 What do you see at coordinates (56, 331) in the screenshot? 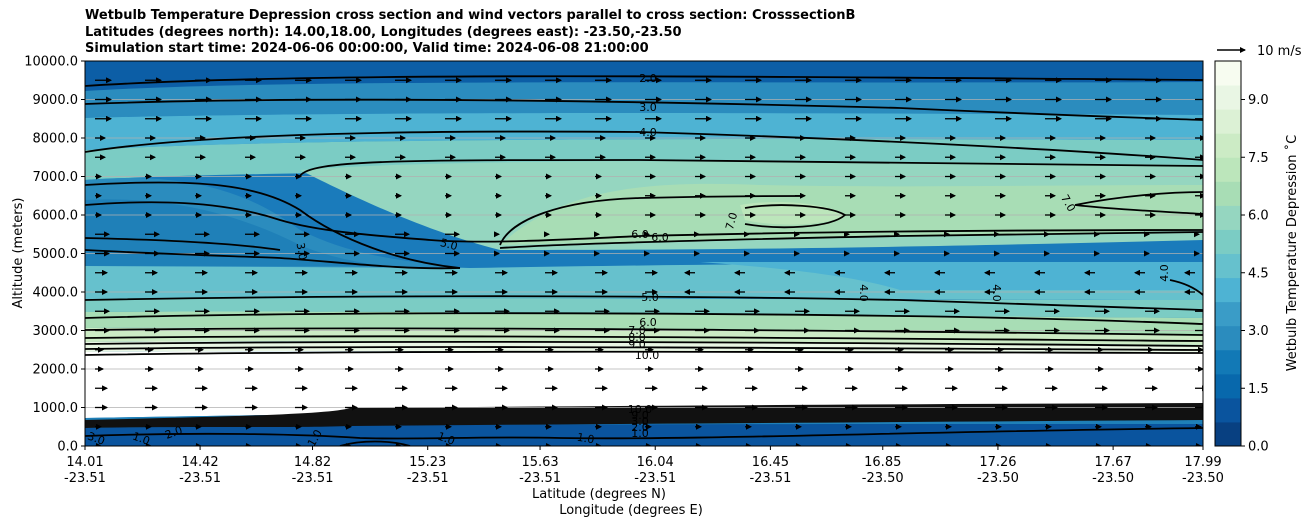
I see `y-tick-label: 3000.0` at bounding box center [56, 331].